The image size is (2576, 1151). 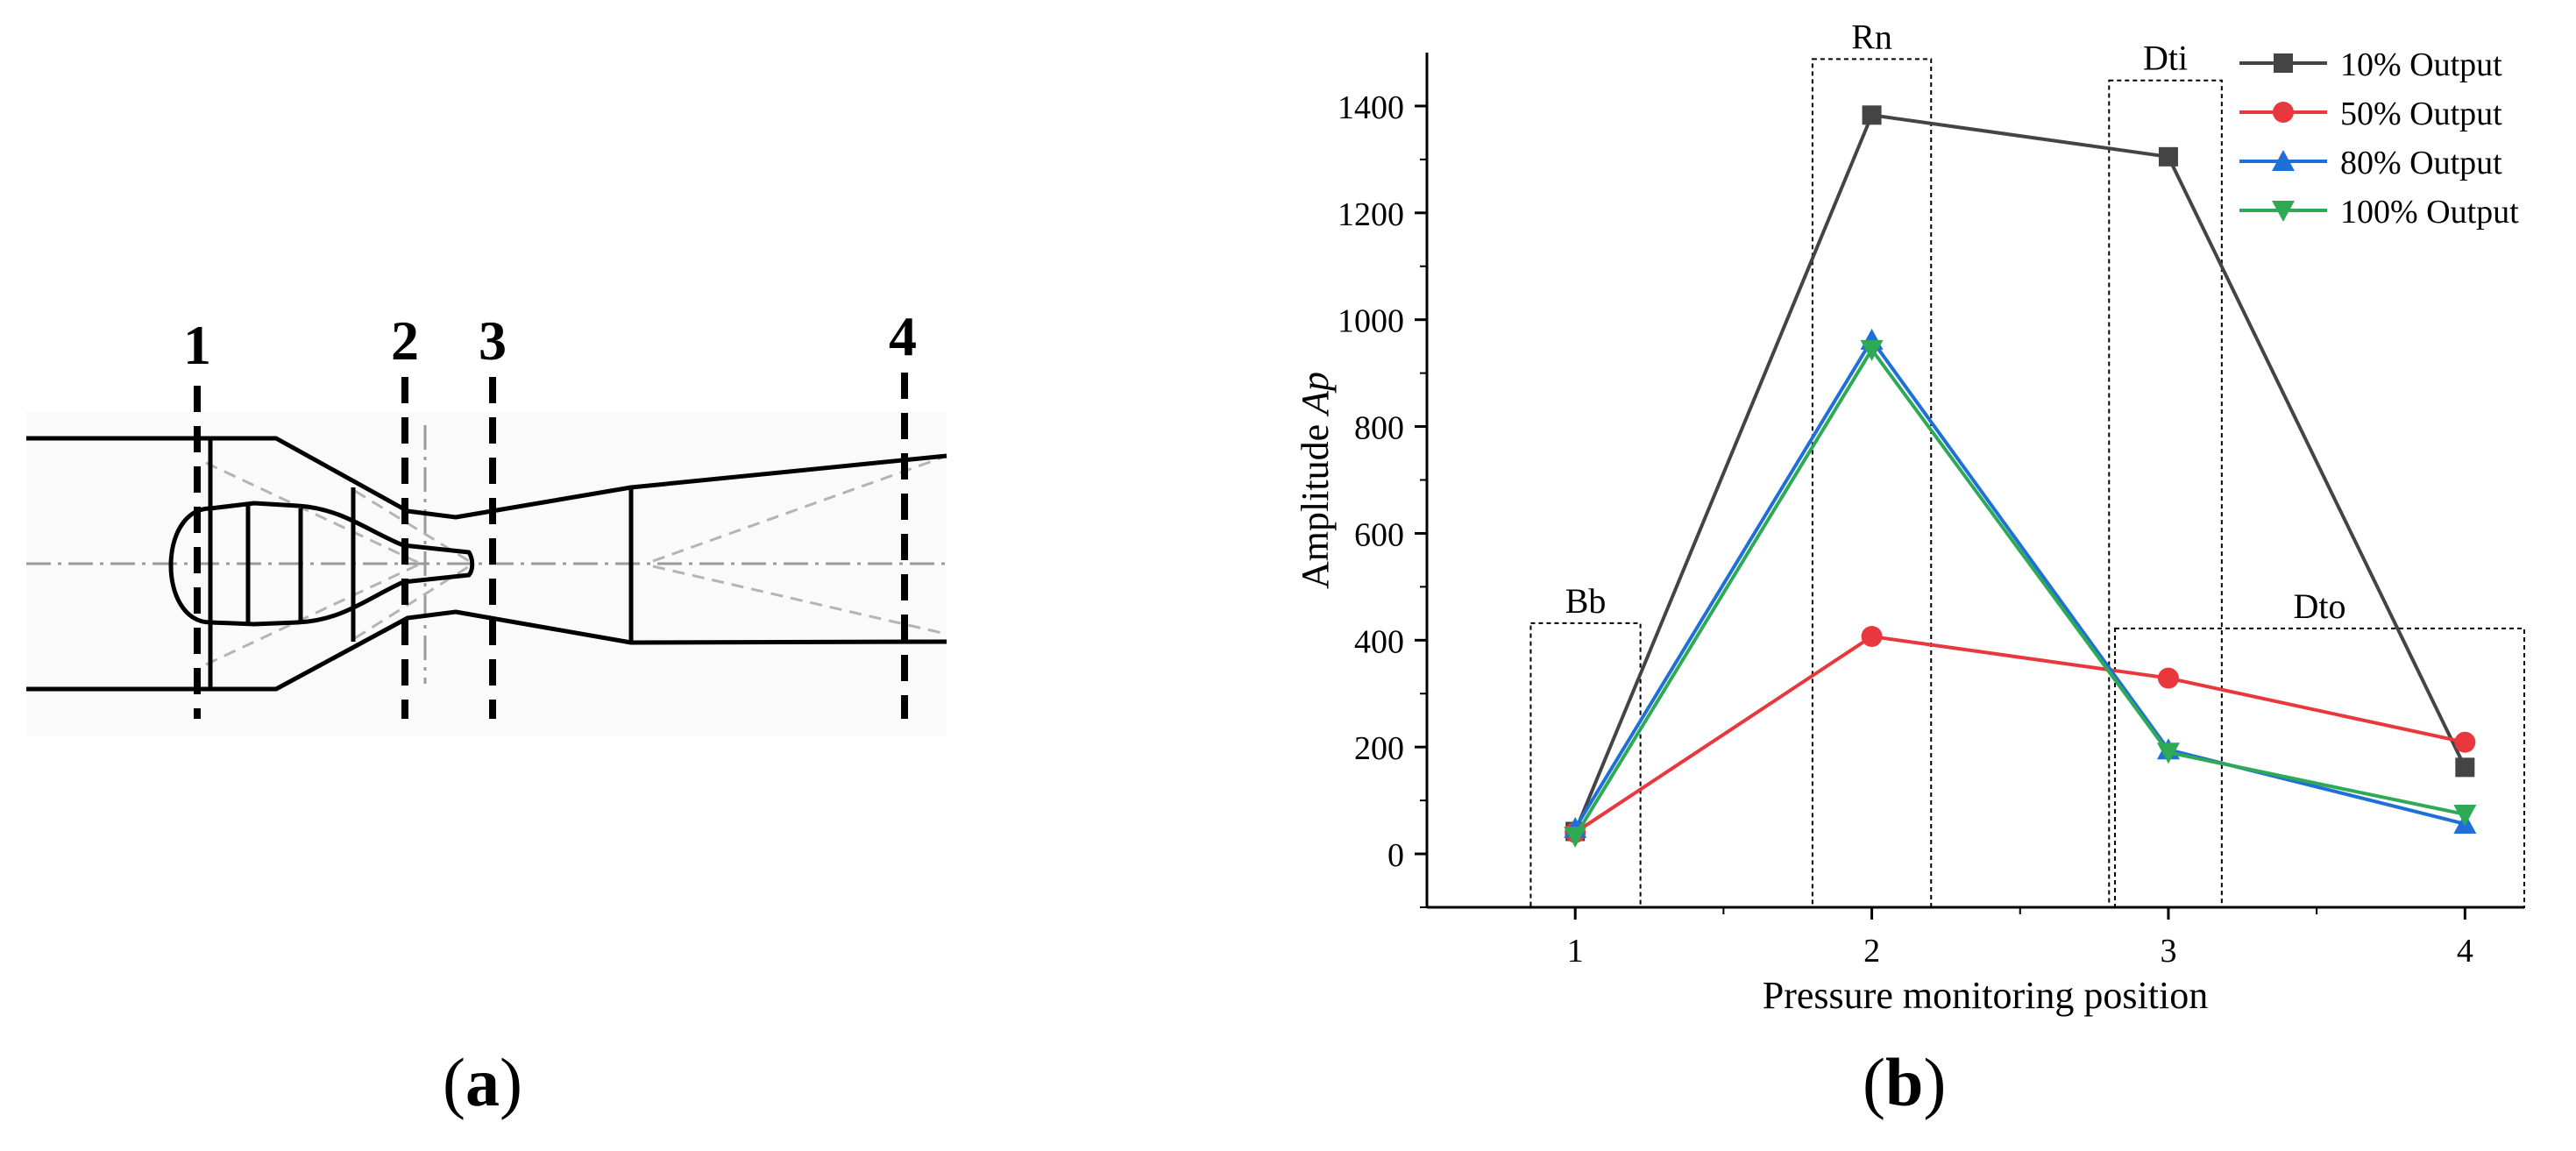 I want to click on section-labels: 1 2 3 4, so click(x=550, y=340).